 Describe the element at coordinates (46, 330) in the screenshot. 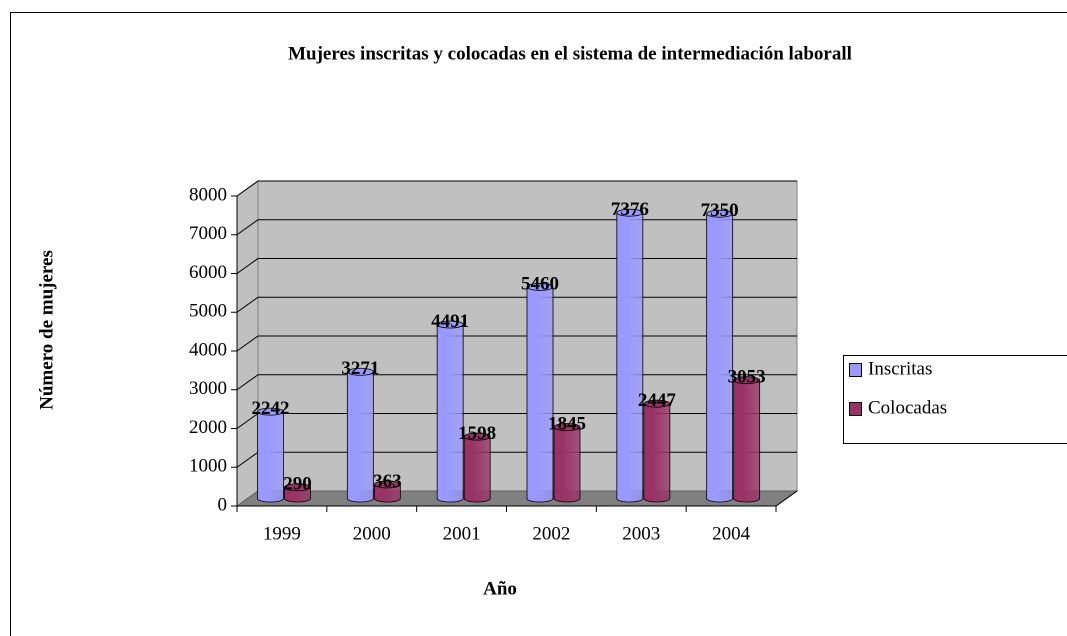

I see `y-axis-label: Número de mujeres` at that location.